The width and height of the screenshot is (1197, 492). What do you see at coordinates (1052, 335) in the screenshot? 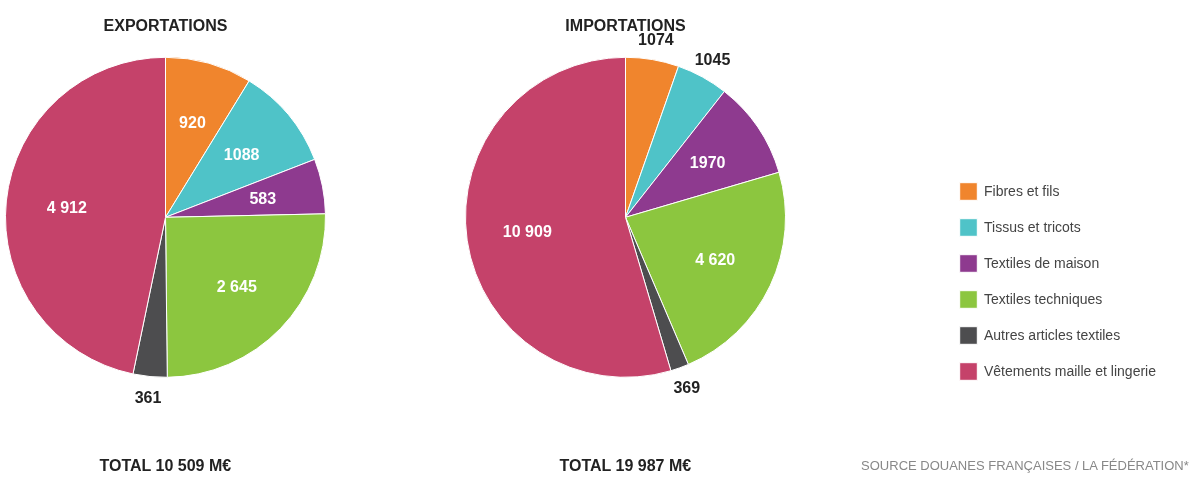
I see `legend-label: Autres articles textiles` at bounding box center [1052, 335].